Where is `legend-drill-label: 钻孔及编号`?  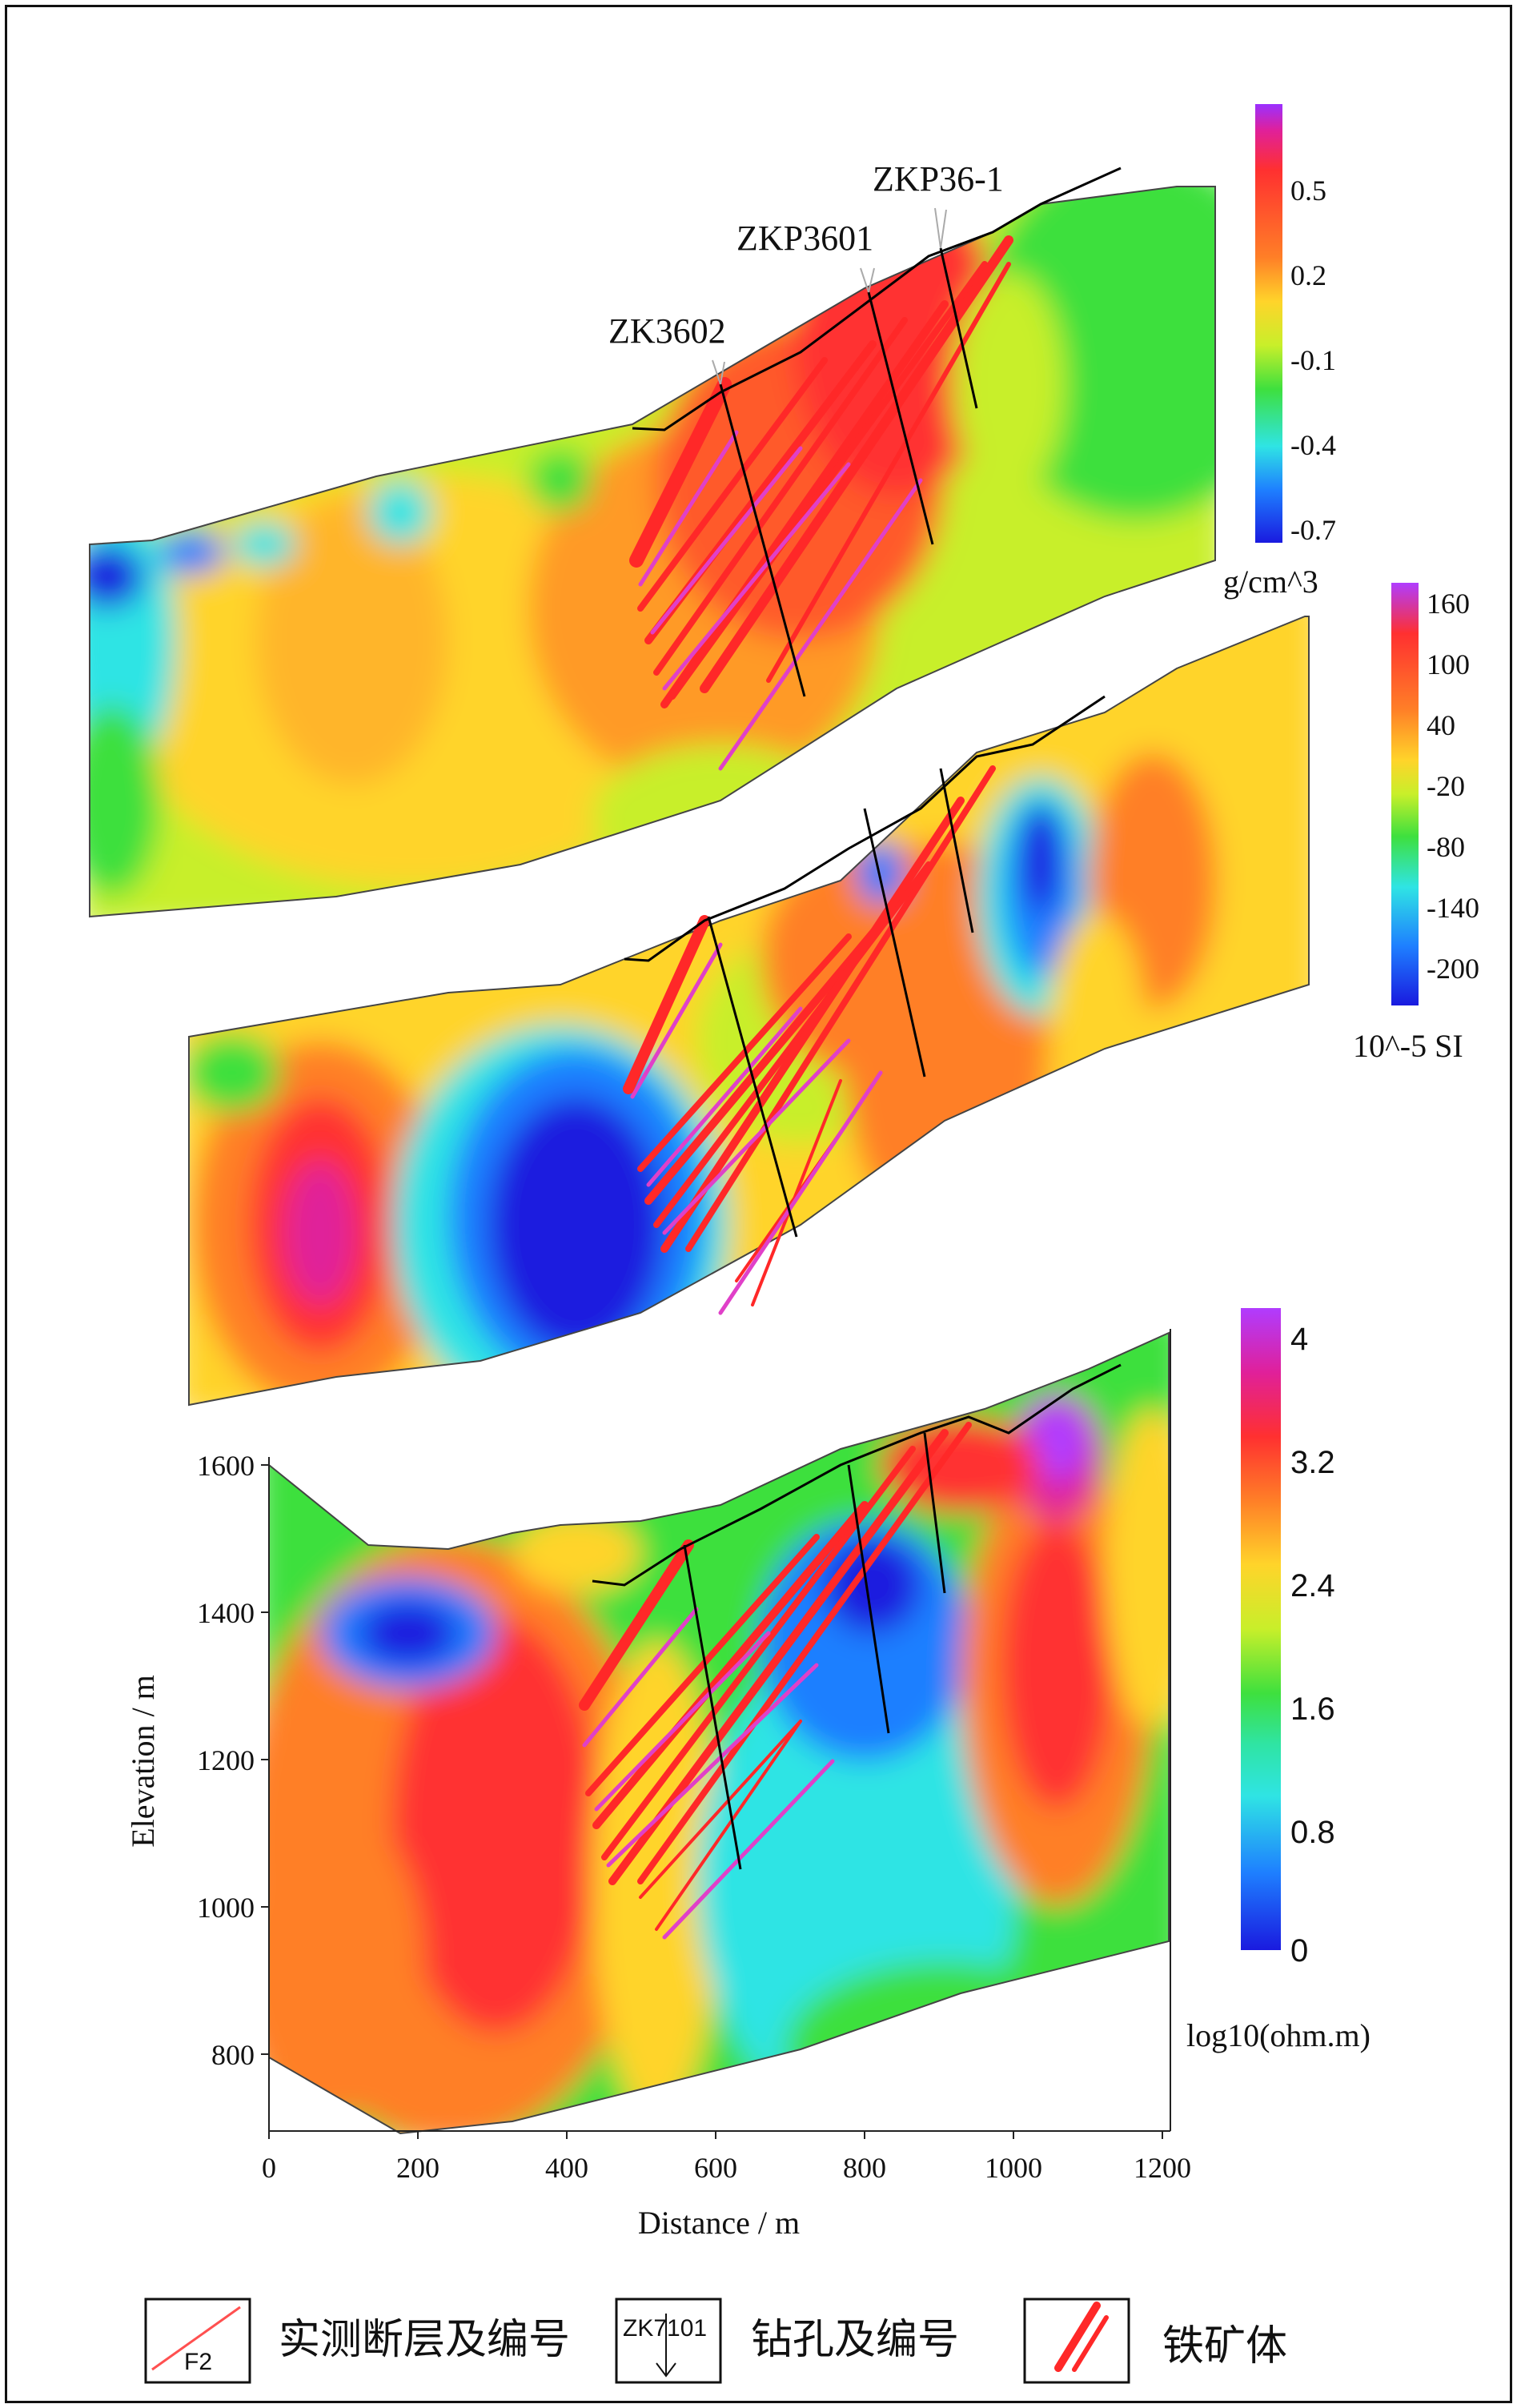 legend-drill-label: 钻孔及编号 is located at coordinates (855, 2340).